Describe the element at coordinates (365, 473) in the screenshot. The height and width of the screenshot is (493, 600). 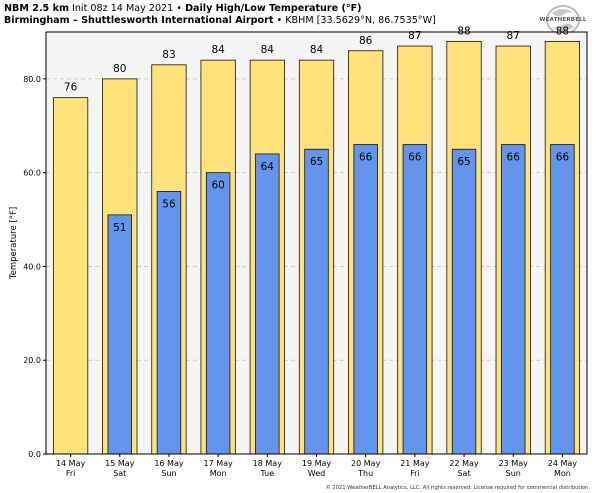
I see `x-weekday-label: Thu` at that location.